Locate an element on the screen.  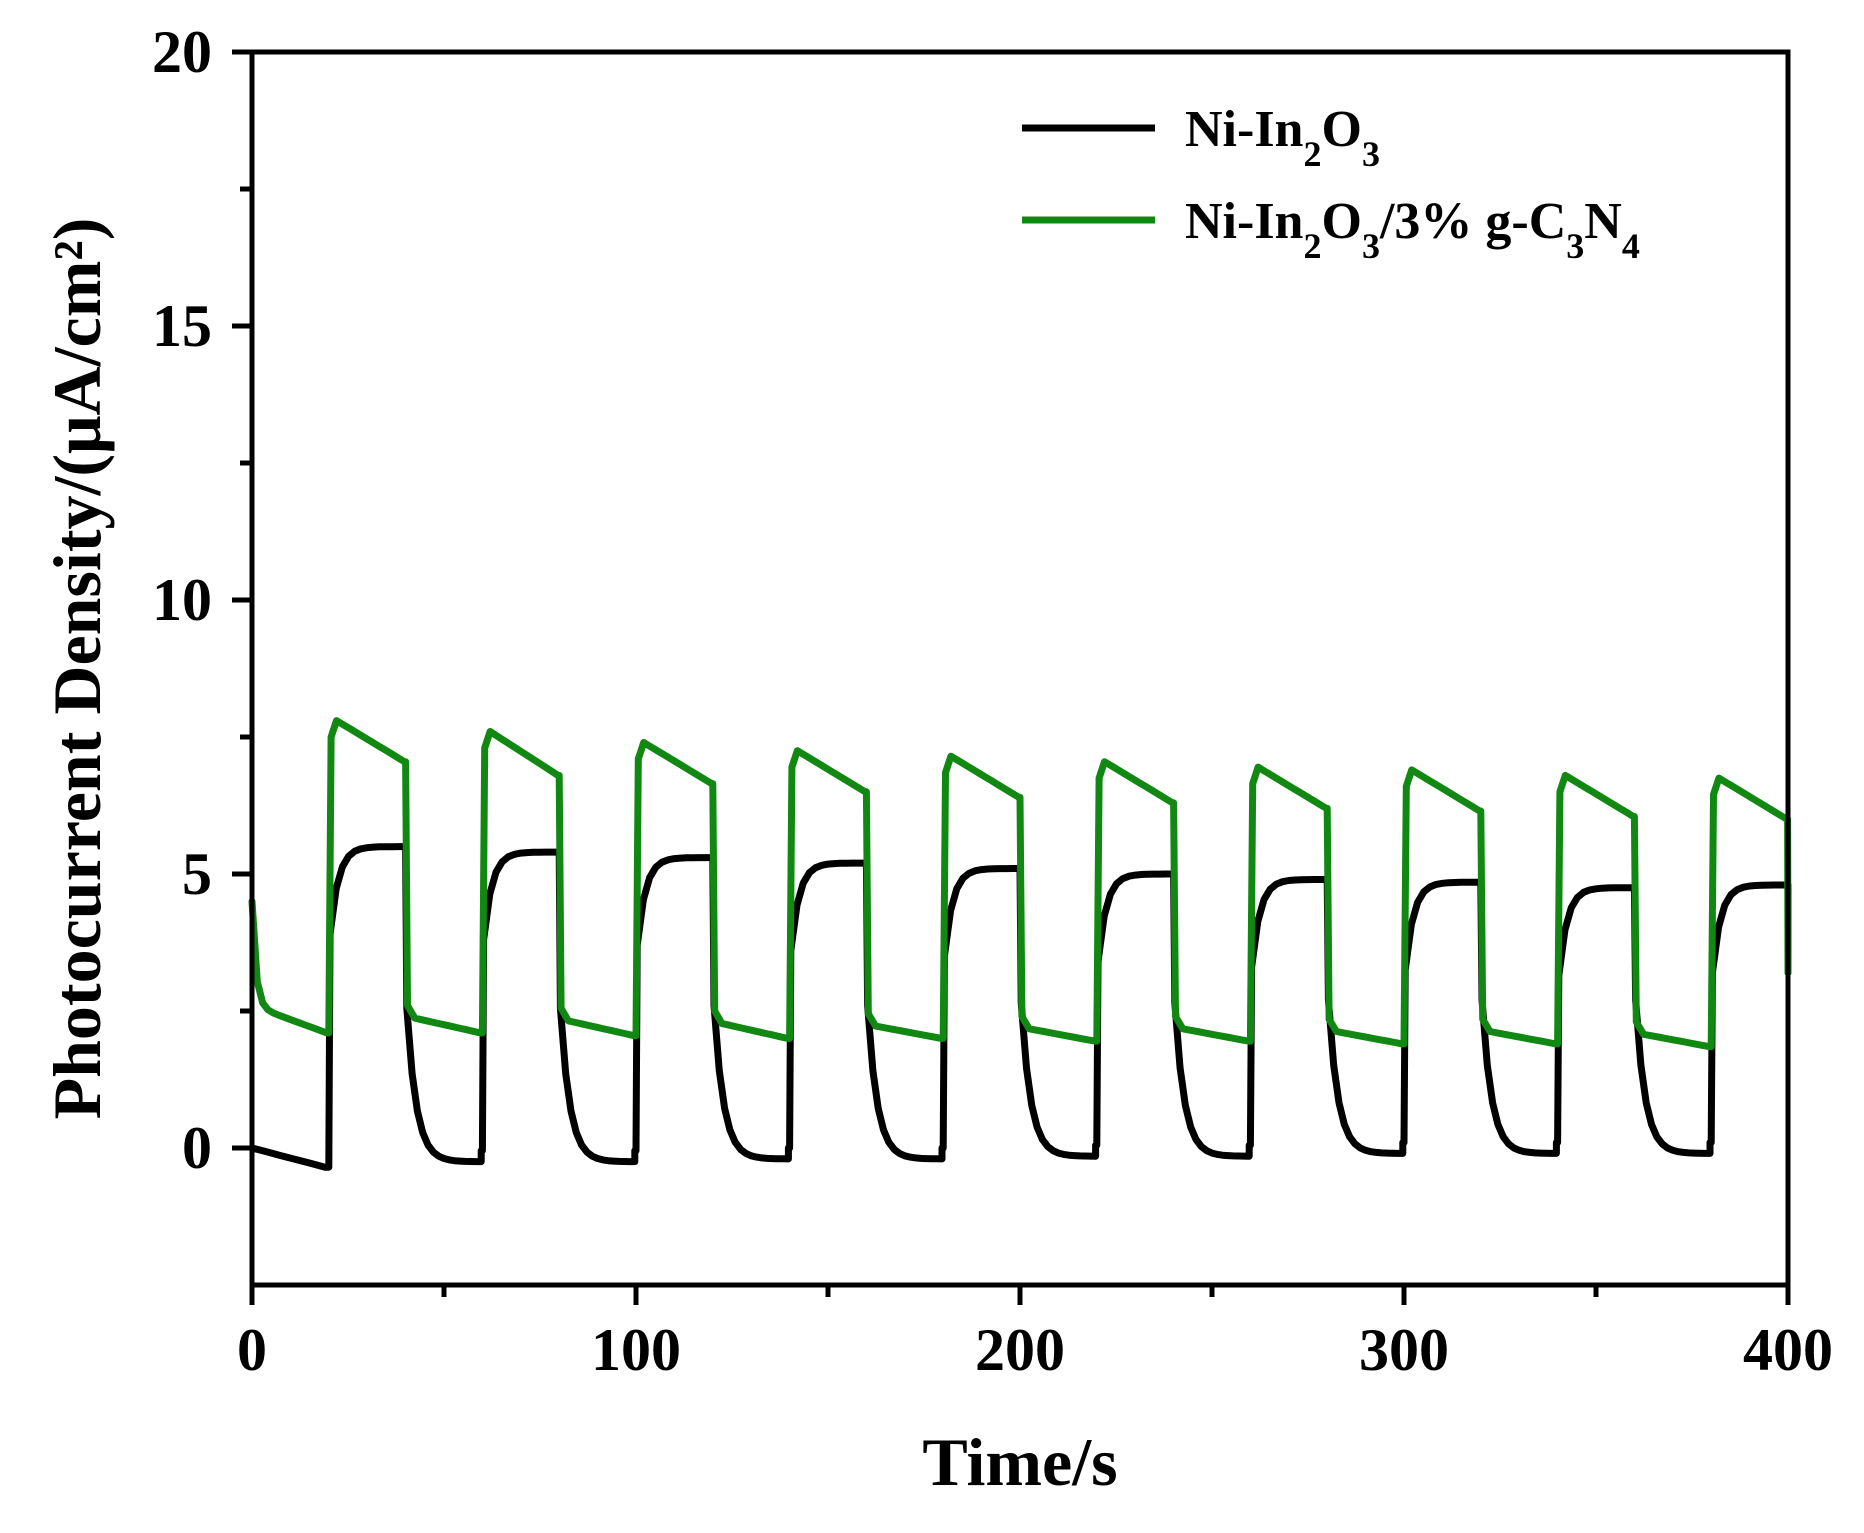
y-tick-label: 20 is located at coordinates (182, 52).